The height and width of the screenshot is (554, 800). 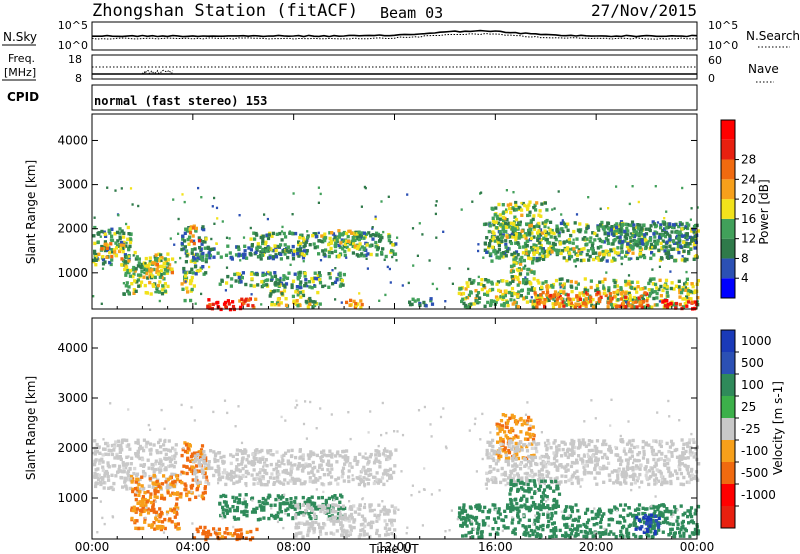 I want to click on cpid-panel: CPID normal (fast stereo) 153, so click(x=352, y=97).